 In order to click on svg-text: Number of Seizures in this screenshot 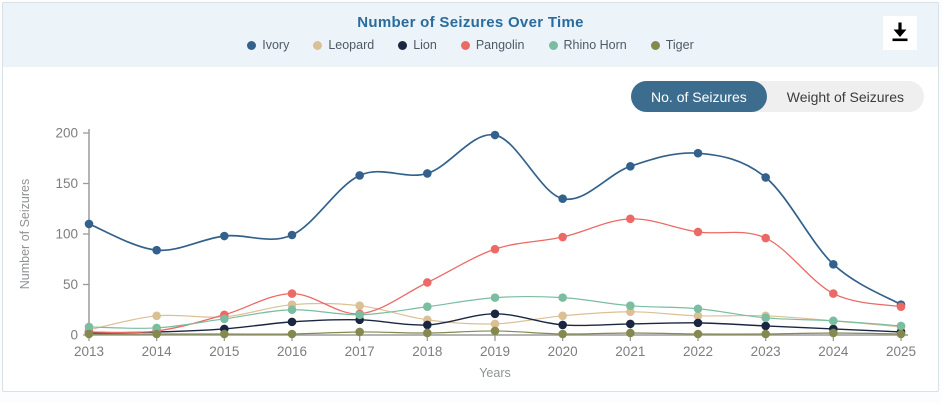, I will do `click(25, 234)`.